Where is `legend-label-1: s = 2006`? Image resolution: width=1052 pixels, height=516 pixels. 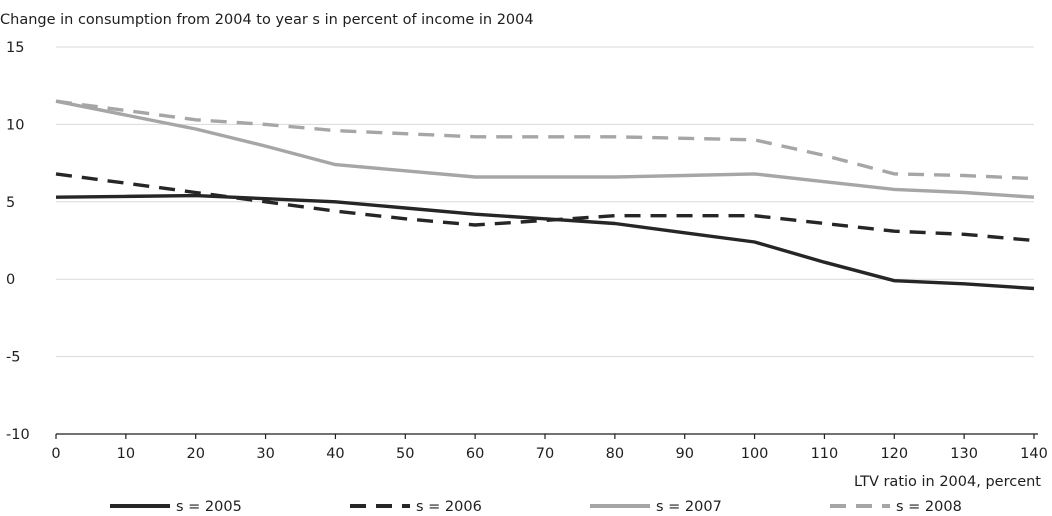 legend-label-1: s = 2006 is located at coordinates (449, 507).